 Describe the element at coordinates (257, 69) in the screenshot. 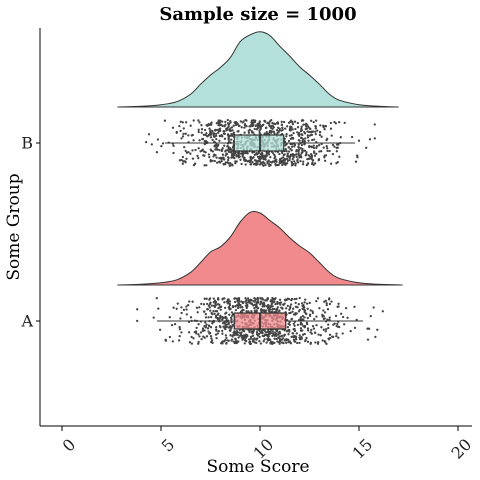

I see `density-b` at that location.